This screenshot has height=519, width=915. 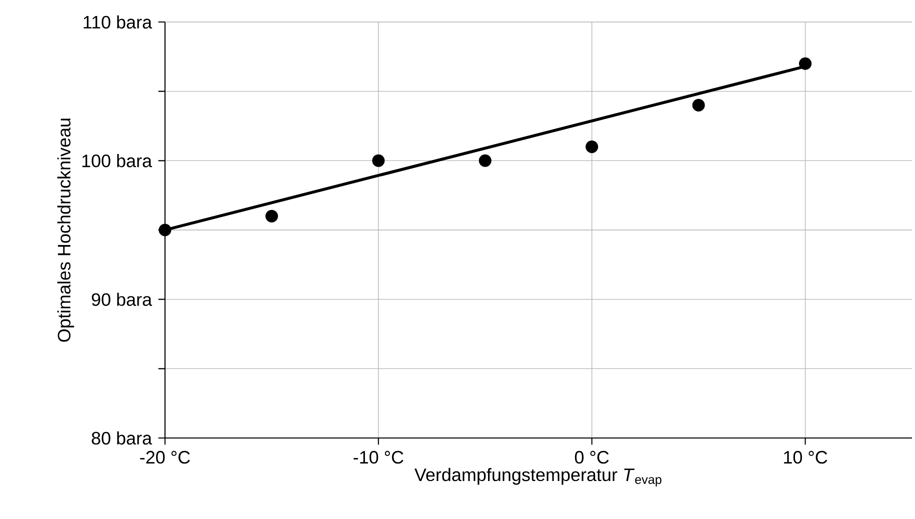 What do you see at coordinates (122, 438) in the screenshot?
I see `y-tick-label: 80 bara` at bounding box center [122, 438].